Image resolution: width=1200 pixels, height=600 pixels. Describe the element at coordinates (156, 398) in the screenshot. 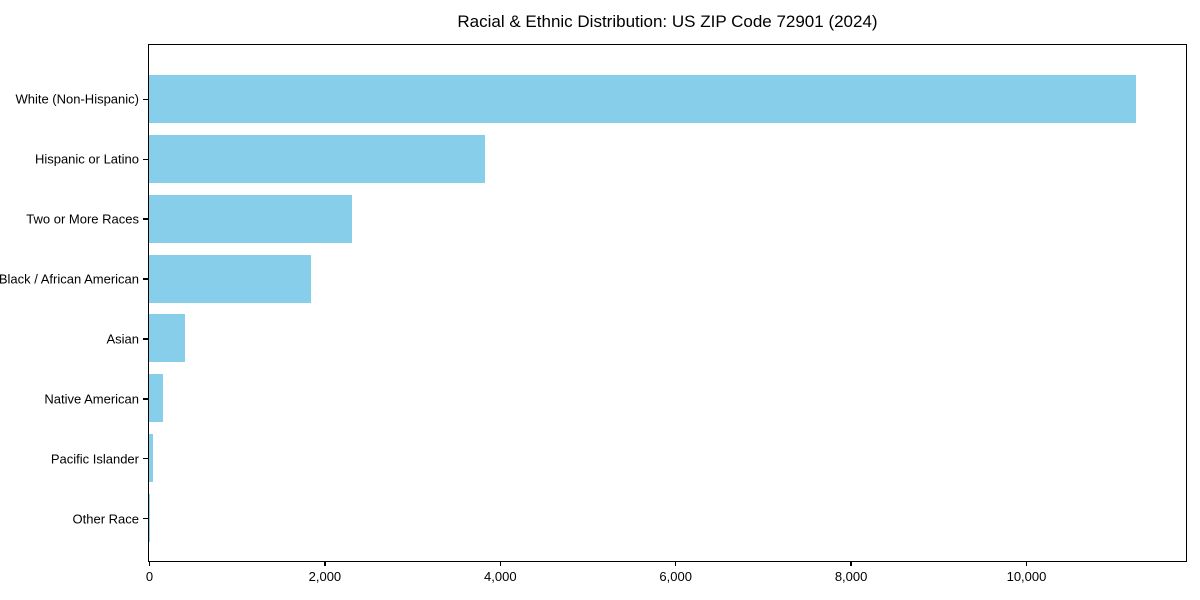

I see `bar-native-american` at that location.